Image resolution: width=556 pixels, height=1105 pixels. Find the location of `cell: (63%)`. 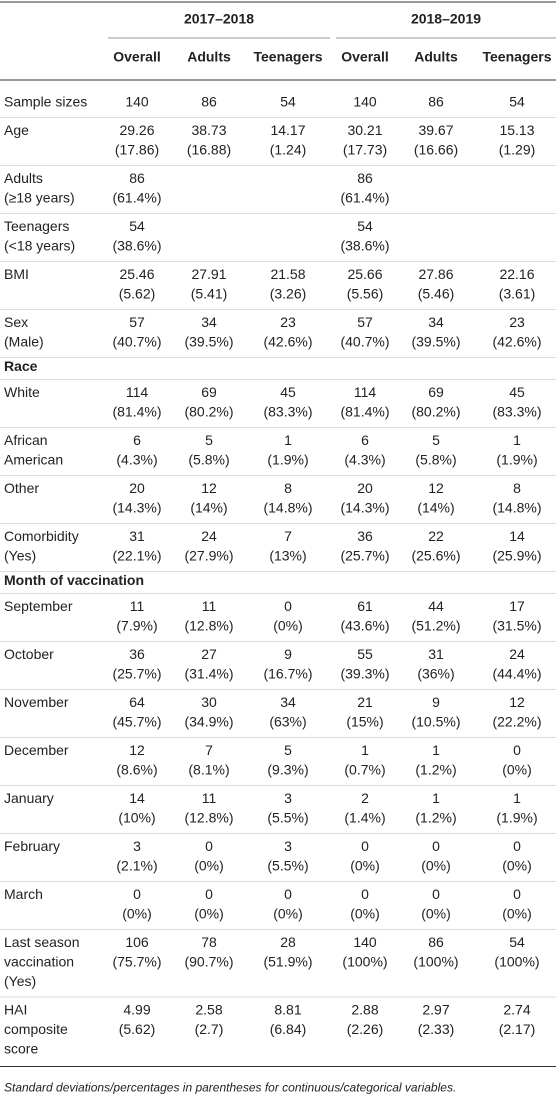

cell: (63%) is located at coordinates (287, 722).